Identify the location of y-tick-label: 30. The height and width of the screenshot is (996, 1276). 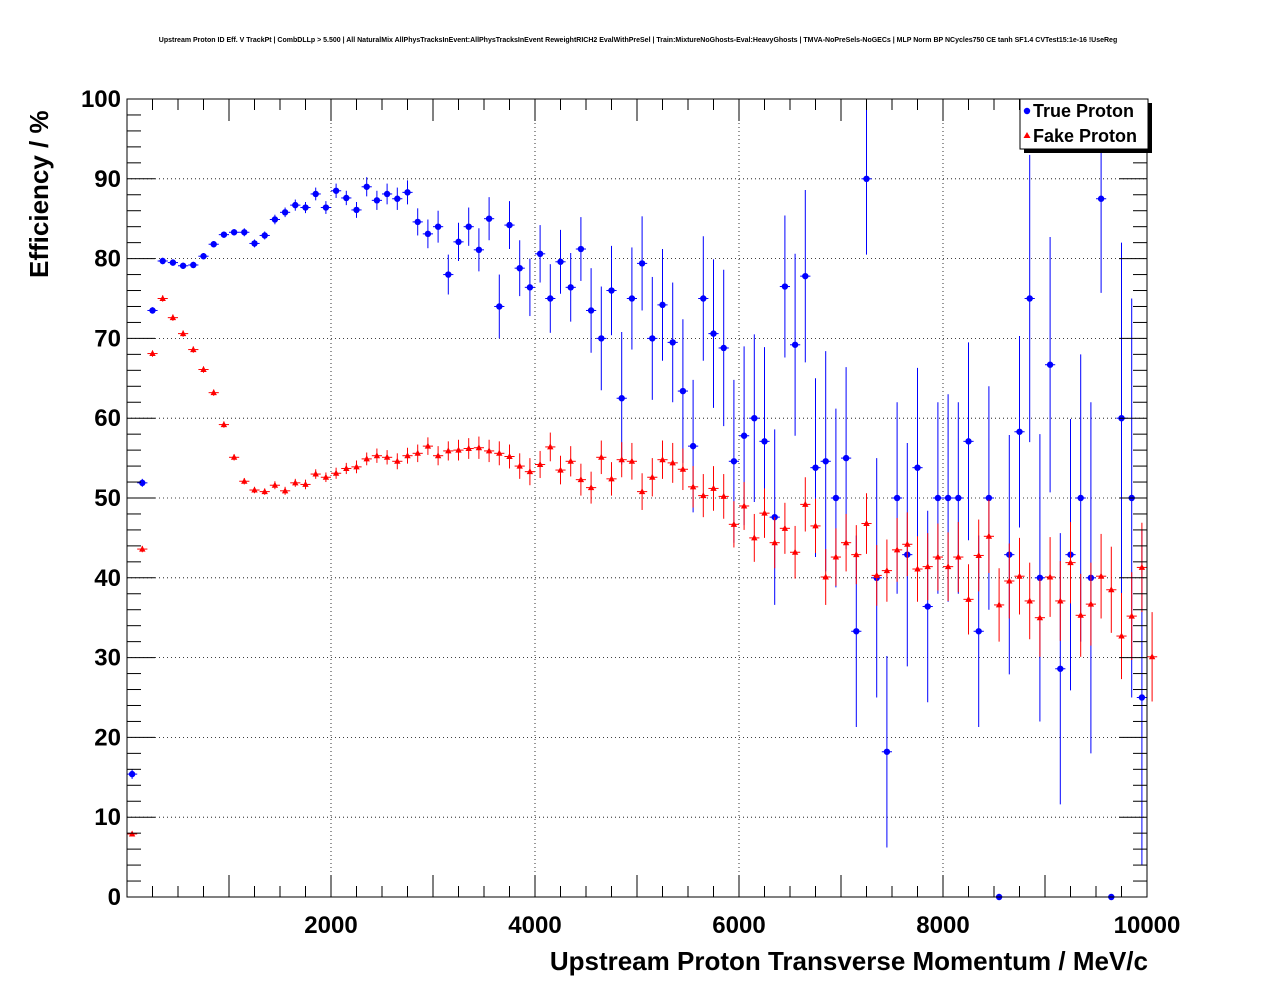
(107, 658).